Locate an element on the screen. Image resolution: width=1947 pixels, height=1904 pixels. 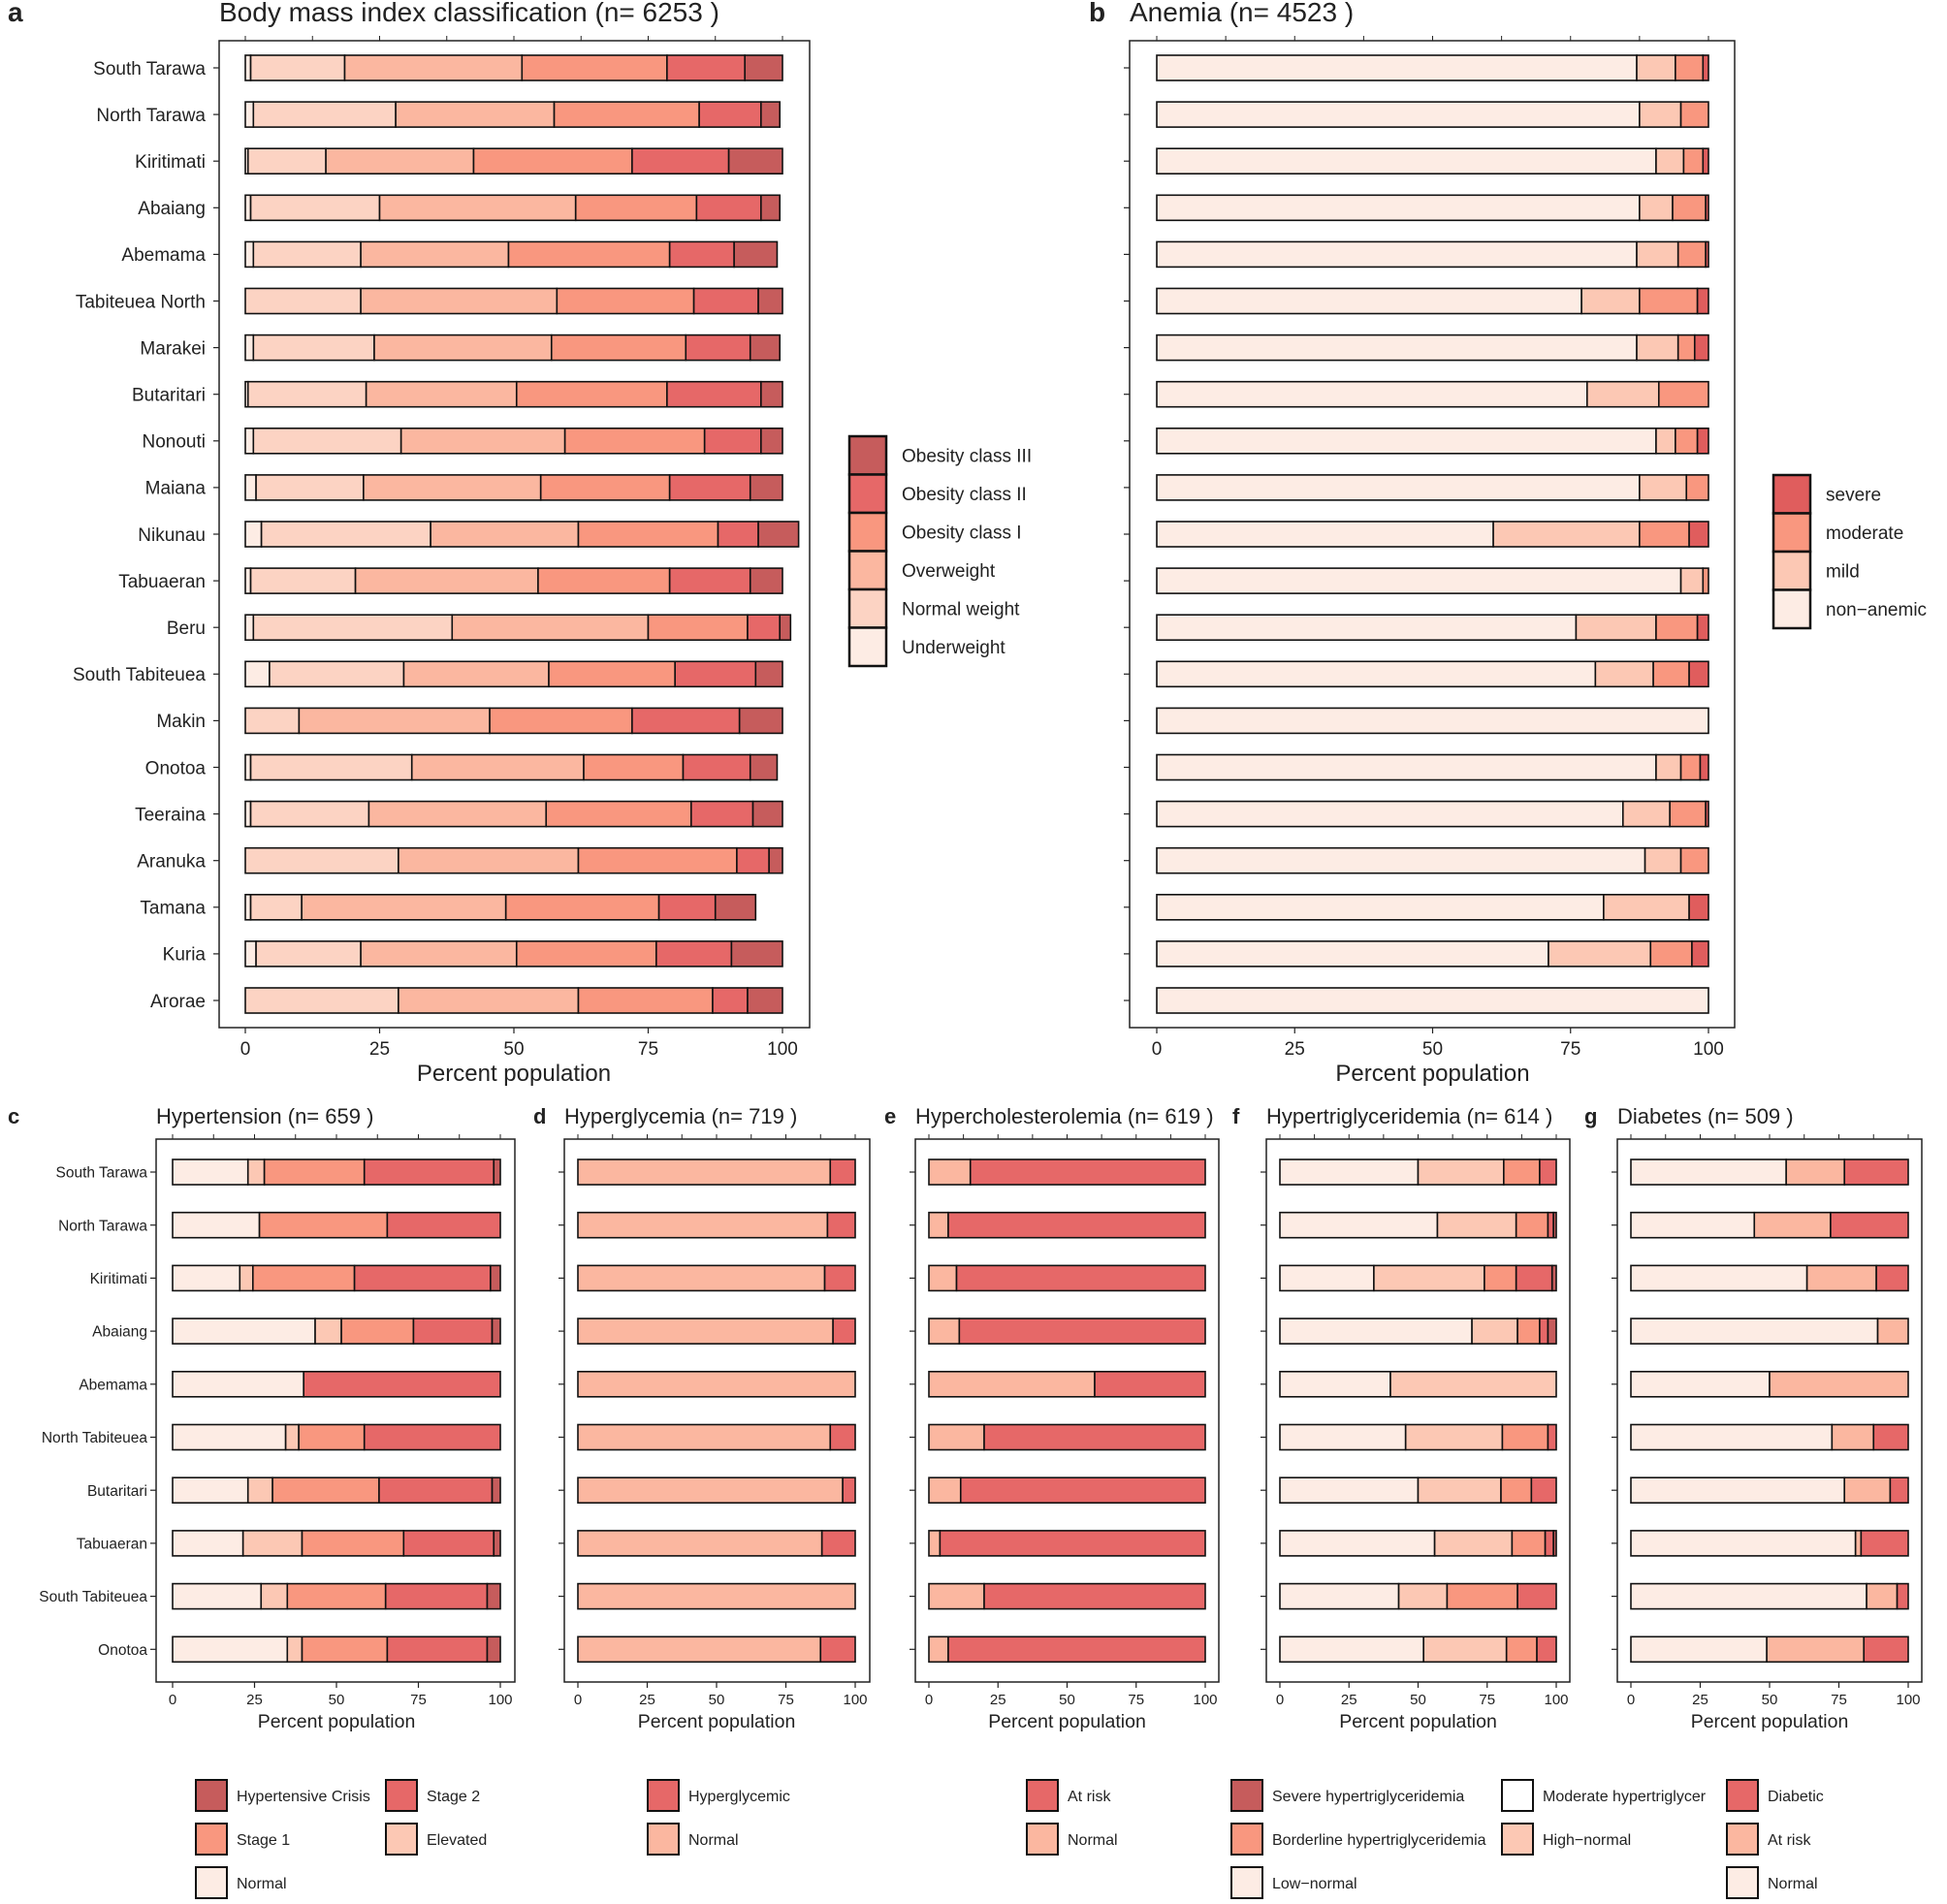
legend-swatch-overweight is located at coordinates (867, 570).